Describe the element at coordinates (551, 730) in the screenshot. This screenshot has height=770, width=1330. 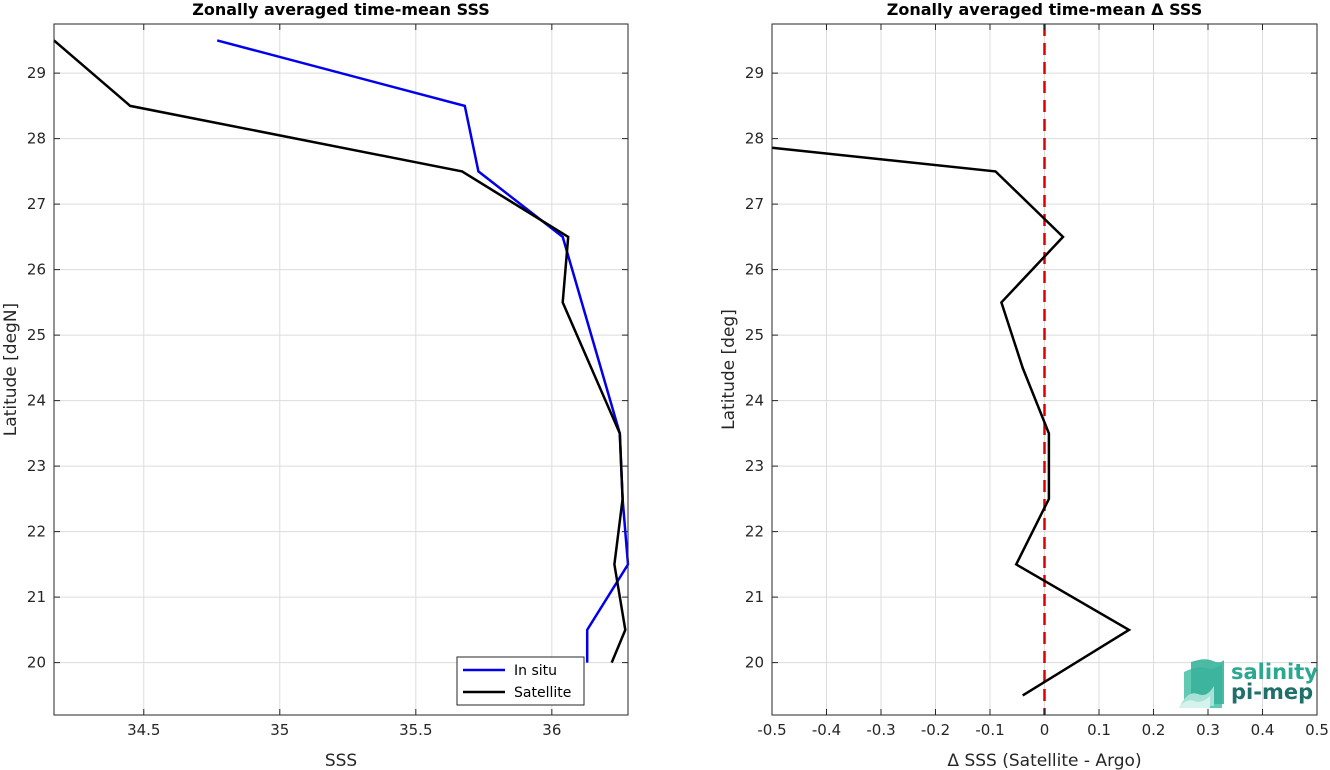
I see `x-tick-label: 36` at that location.